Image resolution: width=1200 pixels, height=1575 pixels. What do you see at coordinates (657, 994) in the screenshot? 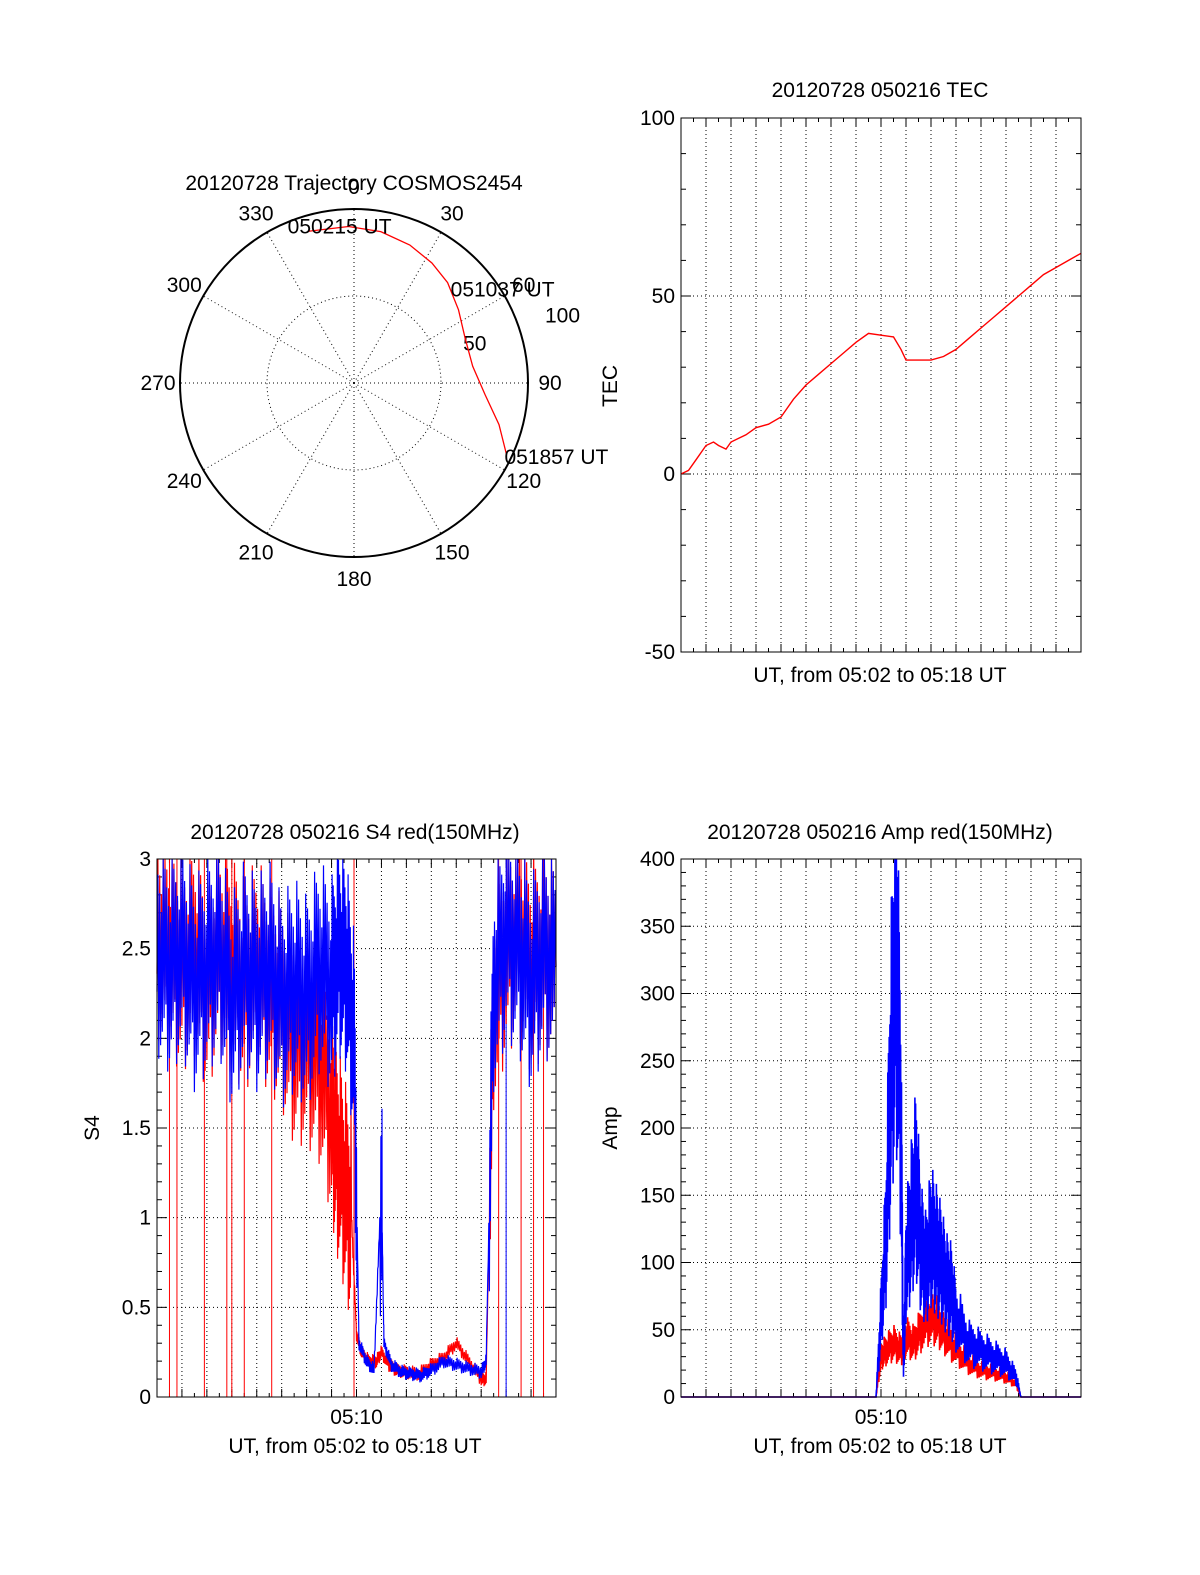
I see `y-tick-label: 300` at bounding box center [657, 994].